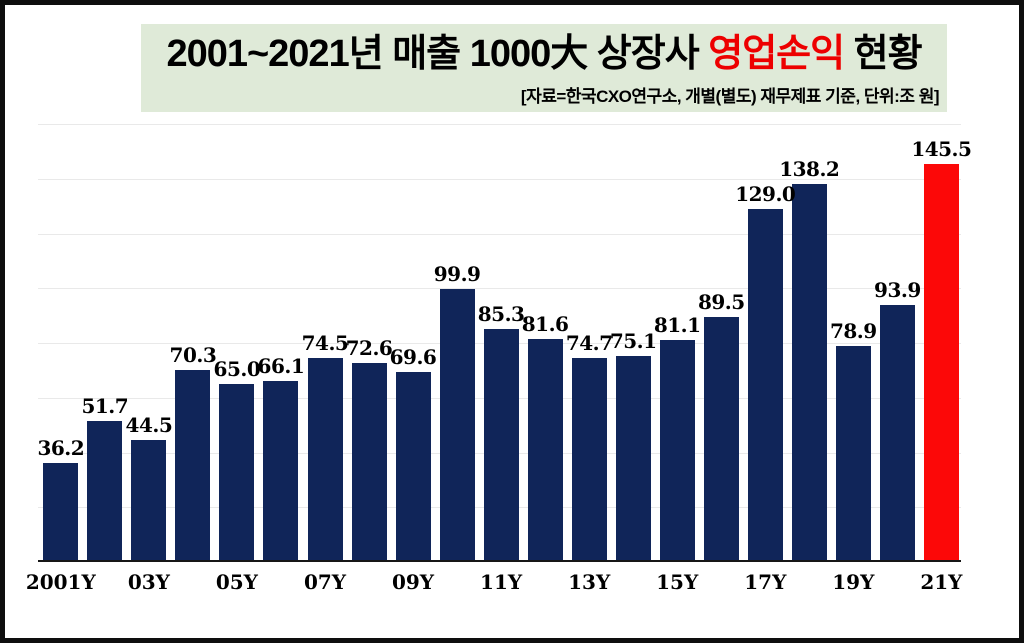 The width and height of the screenshot is (1024, 643). I want to click on bar-2014, so click(633, 459).